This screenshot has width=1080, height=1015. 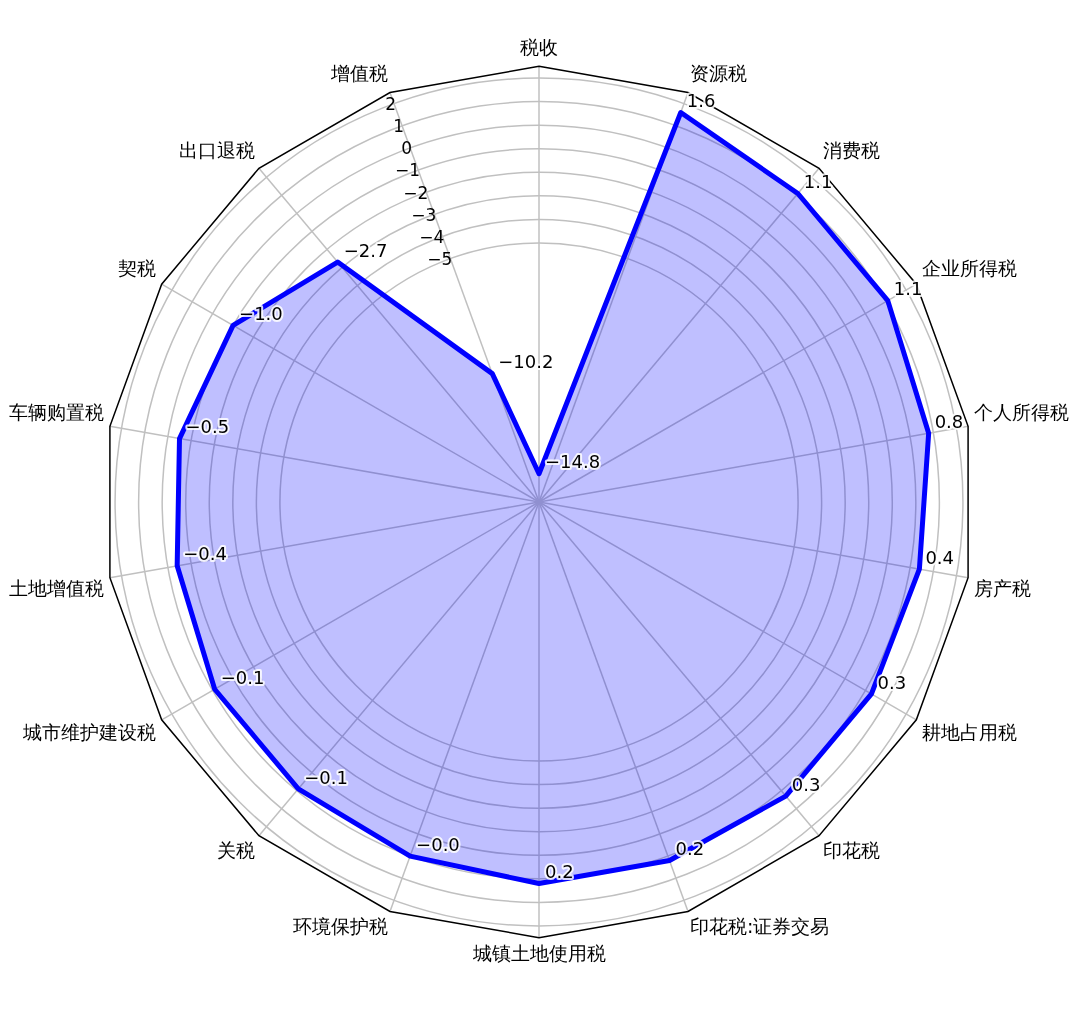 I want to click on data-label: −0.4, so click(x=205, y=554).